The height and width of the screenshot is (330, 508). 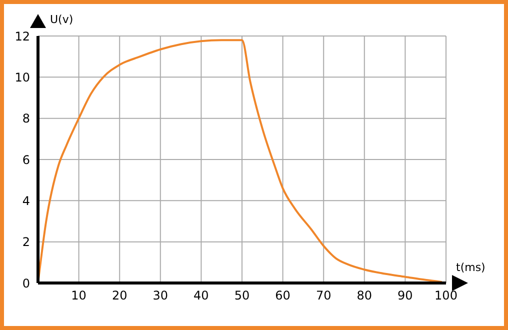 What do you see at coordinates (446, 295) in the screenshot?
I see `x-tick-label: 100` at bounding box center [446, 295].